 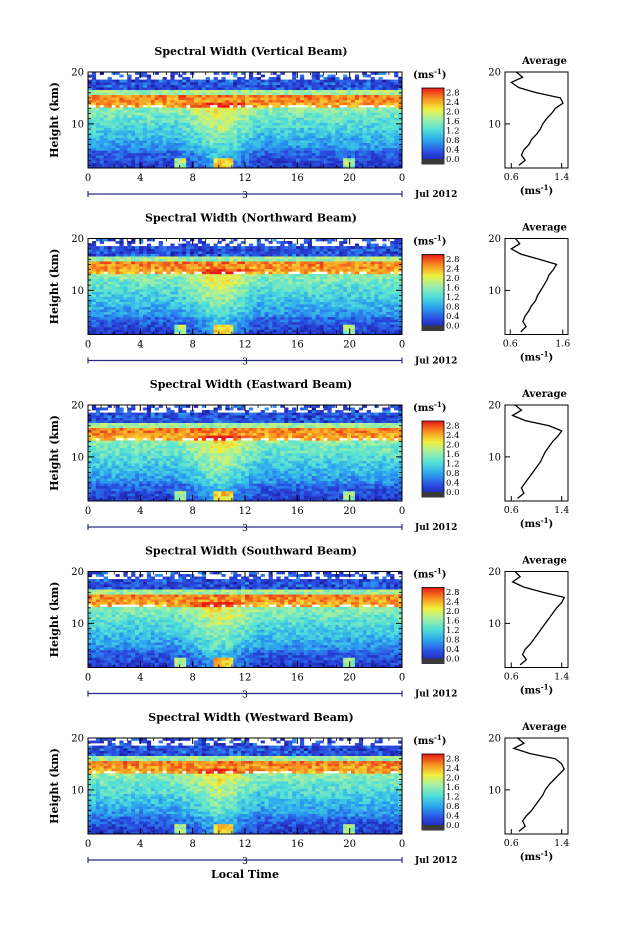 I want to click on average-x-tick-label: 0.6, so click(x=511, y=177).